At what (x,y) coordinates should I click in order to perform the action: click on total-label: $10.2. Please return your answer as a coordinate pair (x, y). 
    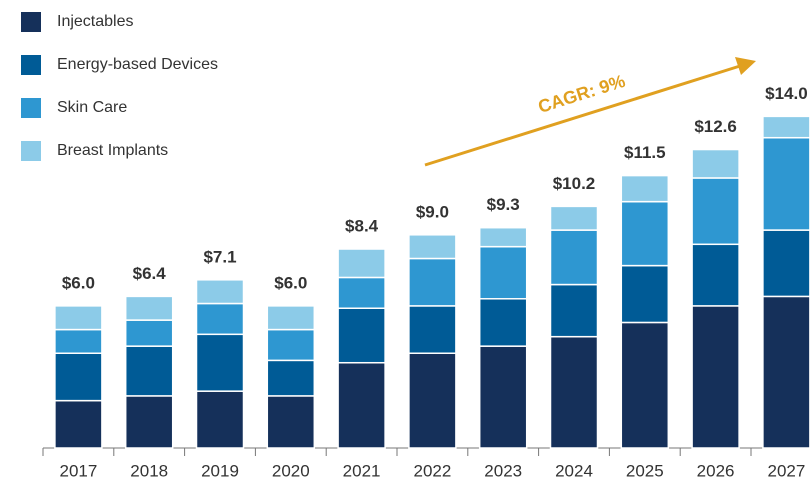
    Looking at the image, I should click on (574, 183).